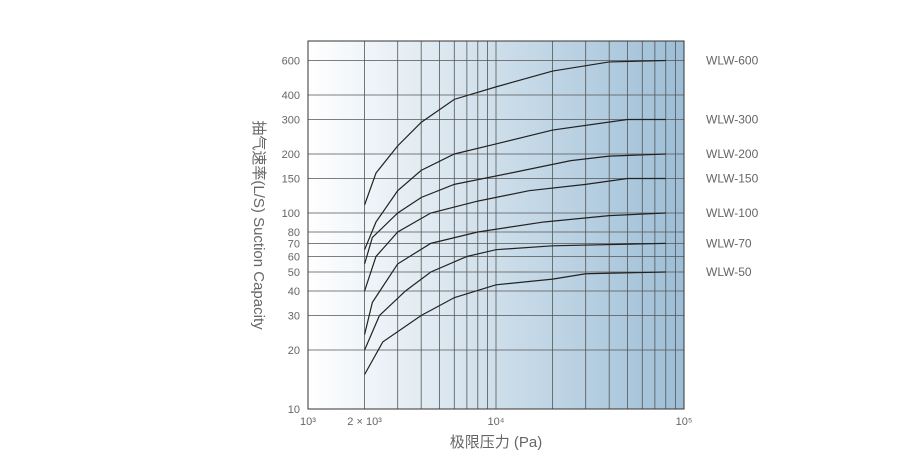 The image size is (913, 460). What do you see at coordinates (294, 410) in the screenshot?
I see `y-tick-label: 10` at bounding box center [294, 410].